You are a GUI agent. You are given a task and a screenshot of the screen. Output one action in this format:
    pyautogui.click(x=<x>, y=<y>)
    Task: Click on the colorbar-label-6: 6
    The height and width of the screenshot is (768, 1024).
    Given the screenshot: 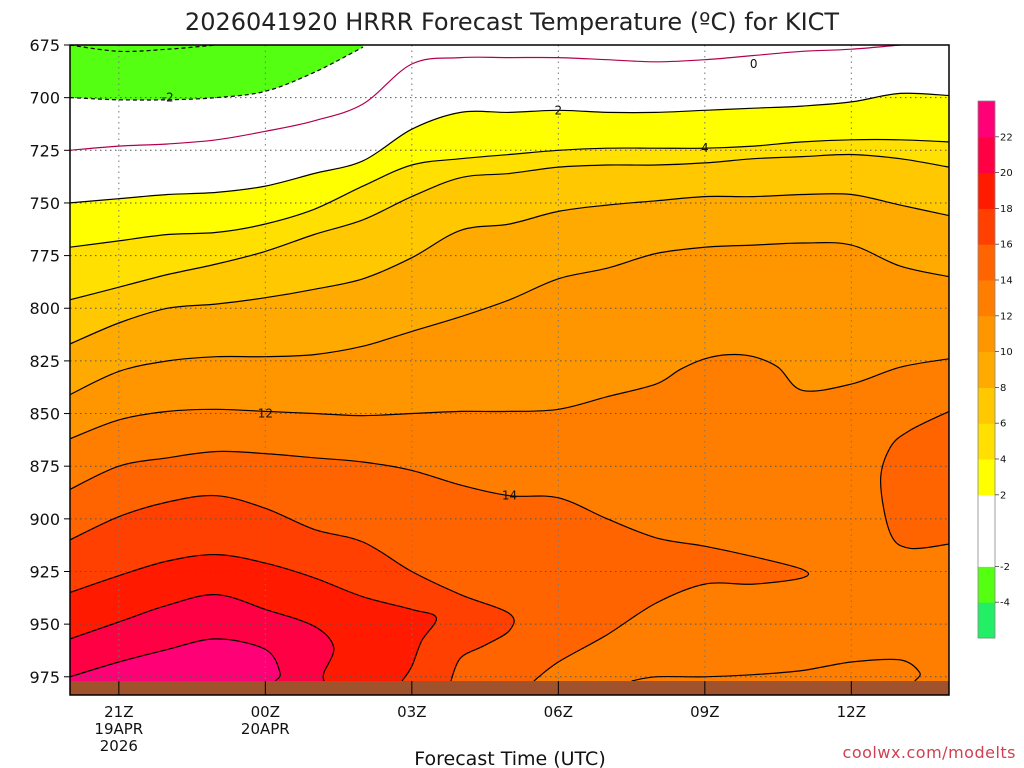 What is the action you would take?
    pyautogui.click(x=1003, y=424)
    